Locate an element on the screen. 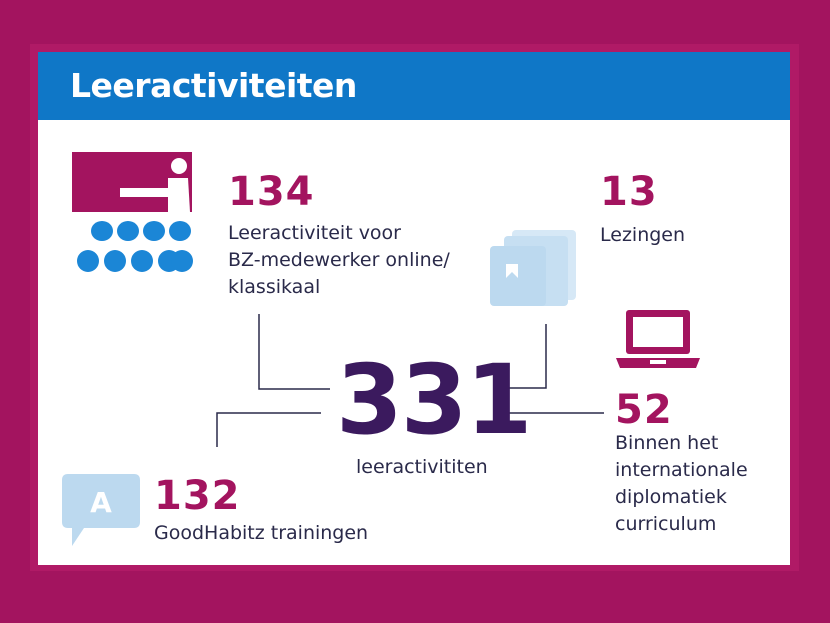 Image resolution: width=830 pixels, height=623 pixels. speech-bubble-icon: A is located at coordinates (101, 510).